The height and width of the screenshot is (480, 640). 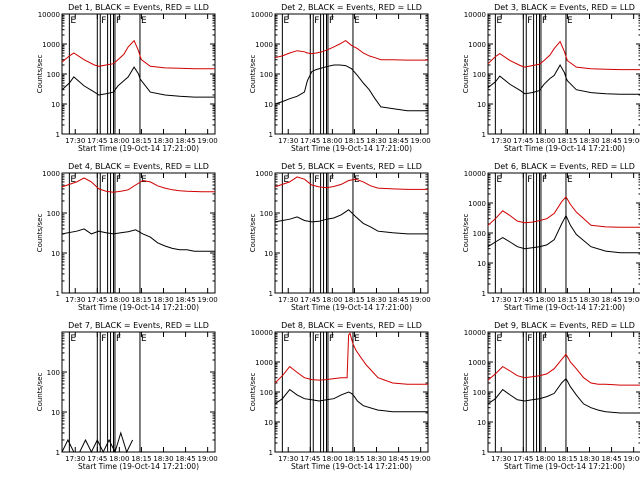 What do you see at coordinates (354, 141) in the screenshot?
I see `x-tick-label: 18:15` at bounding box center [354, 141].